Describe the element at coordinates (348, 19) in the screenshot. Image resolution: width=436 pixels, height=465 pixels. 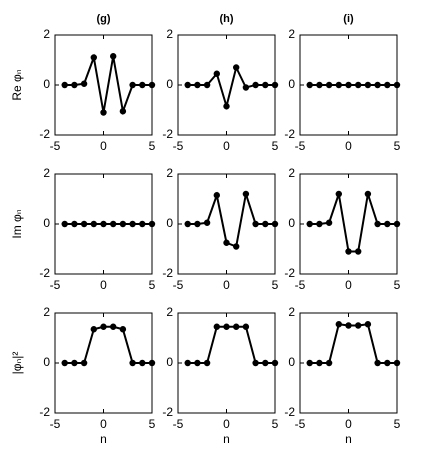
I see `panel-title: (i)` at that location.